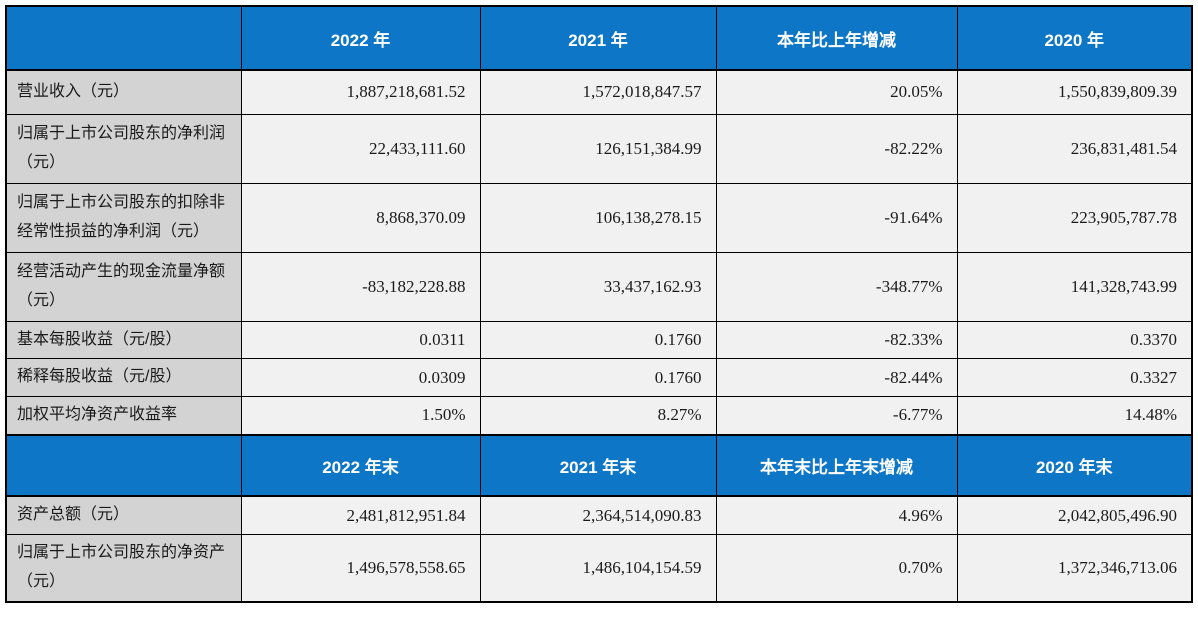 Image resolution: width=1198 pixels, height=622 pixels. I want to click on cell-value: 33,437,162.93, so click(598, 286).